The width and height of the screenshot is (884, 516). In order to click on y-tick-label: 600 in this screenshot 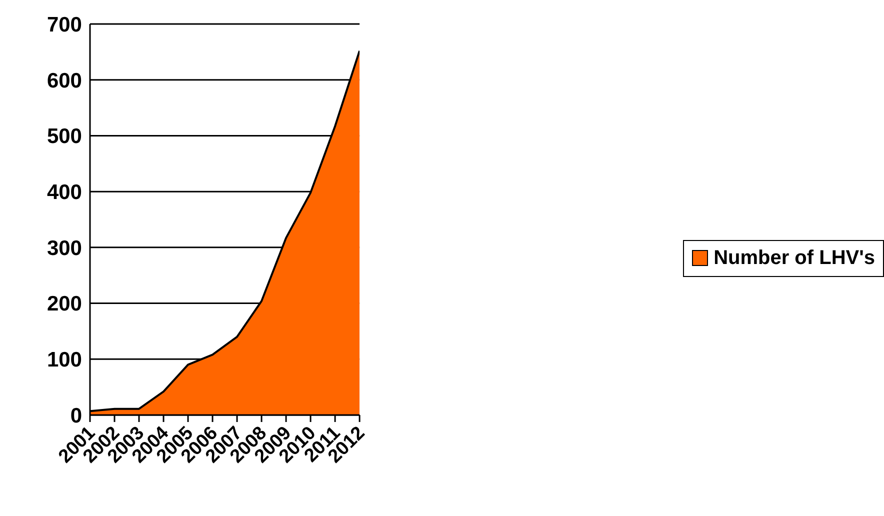, I will do `click(64, 80)`.